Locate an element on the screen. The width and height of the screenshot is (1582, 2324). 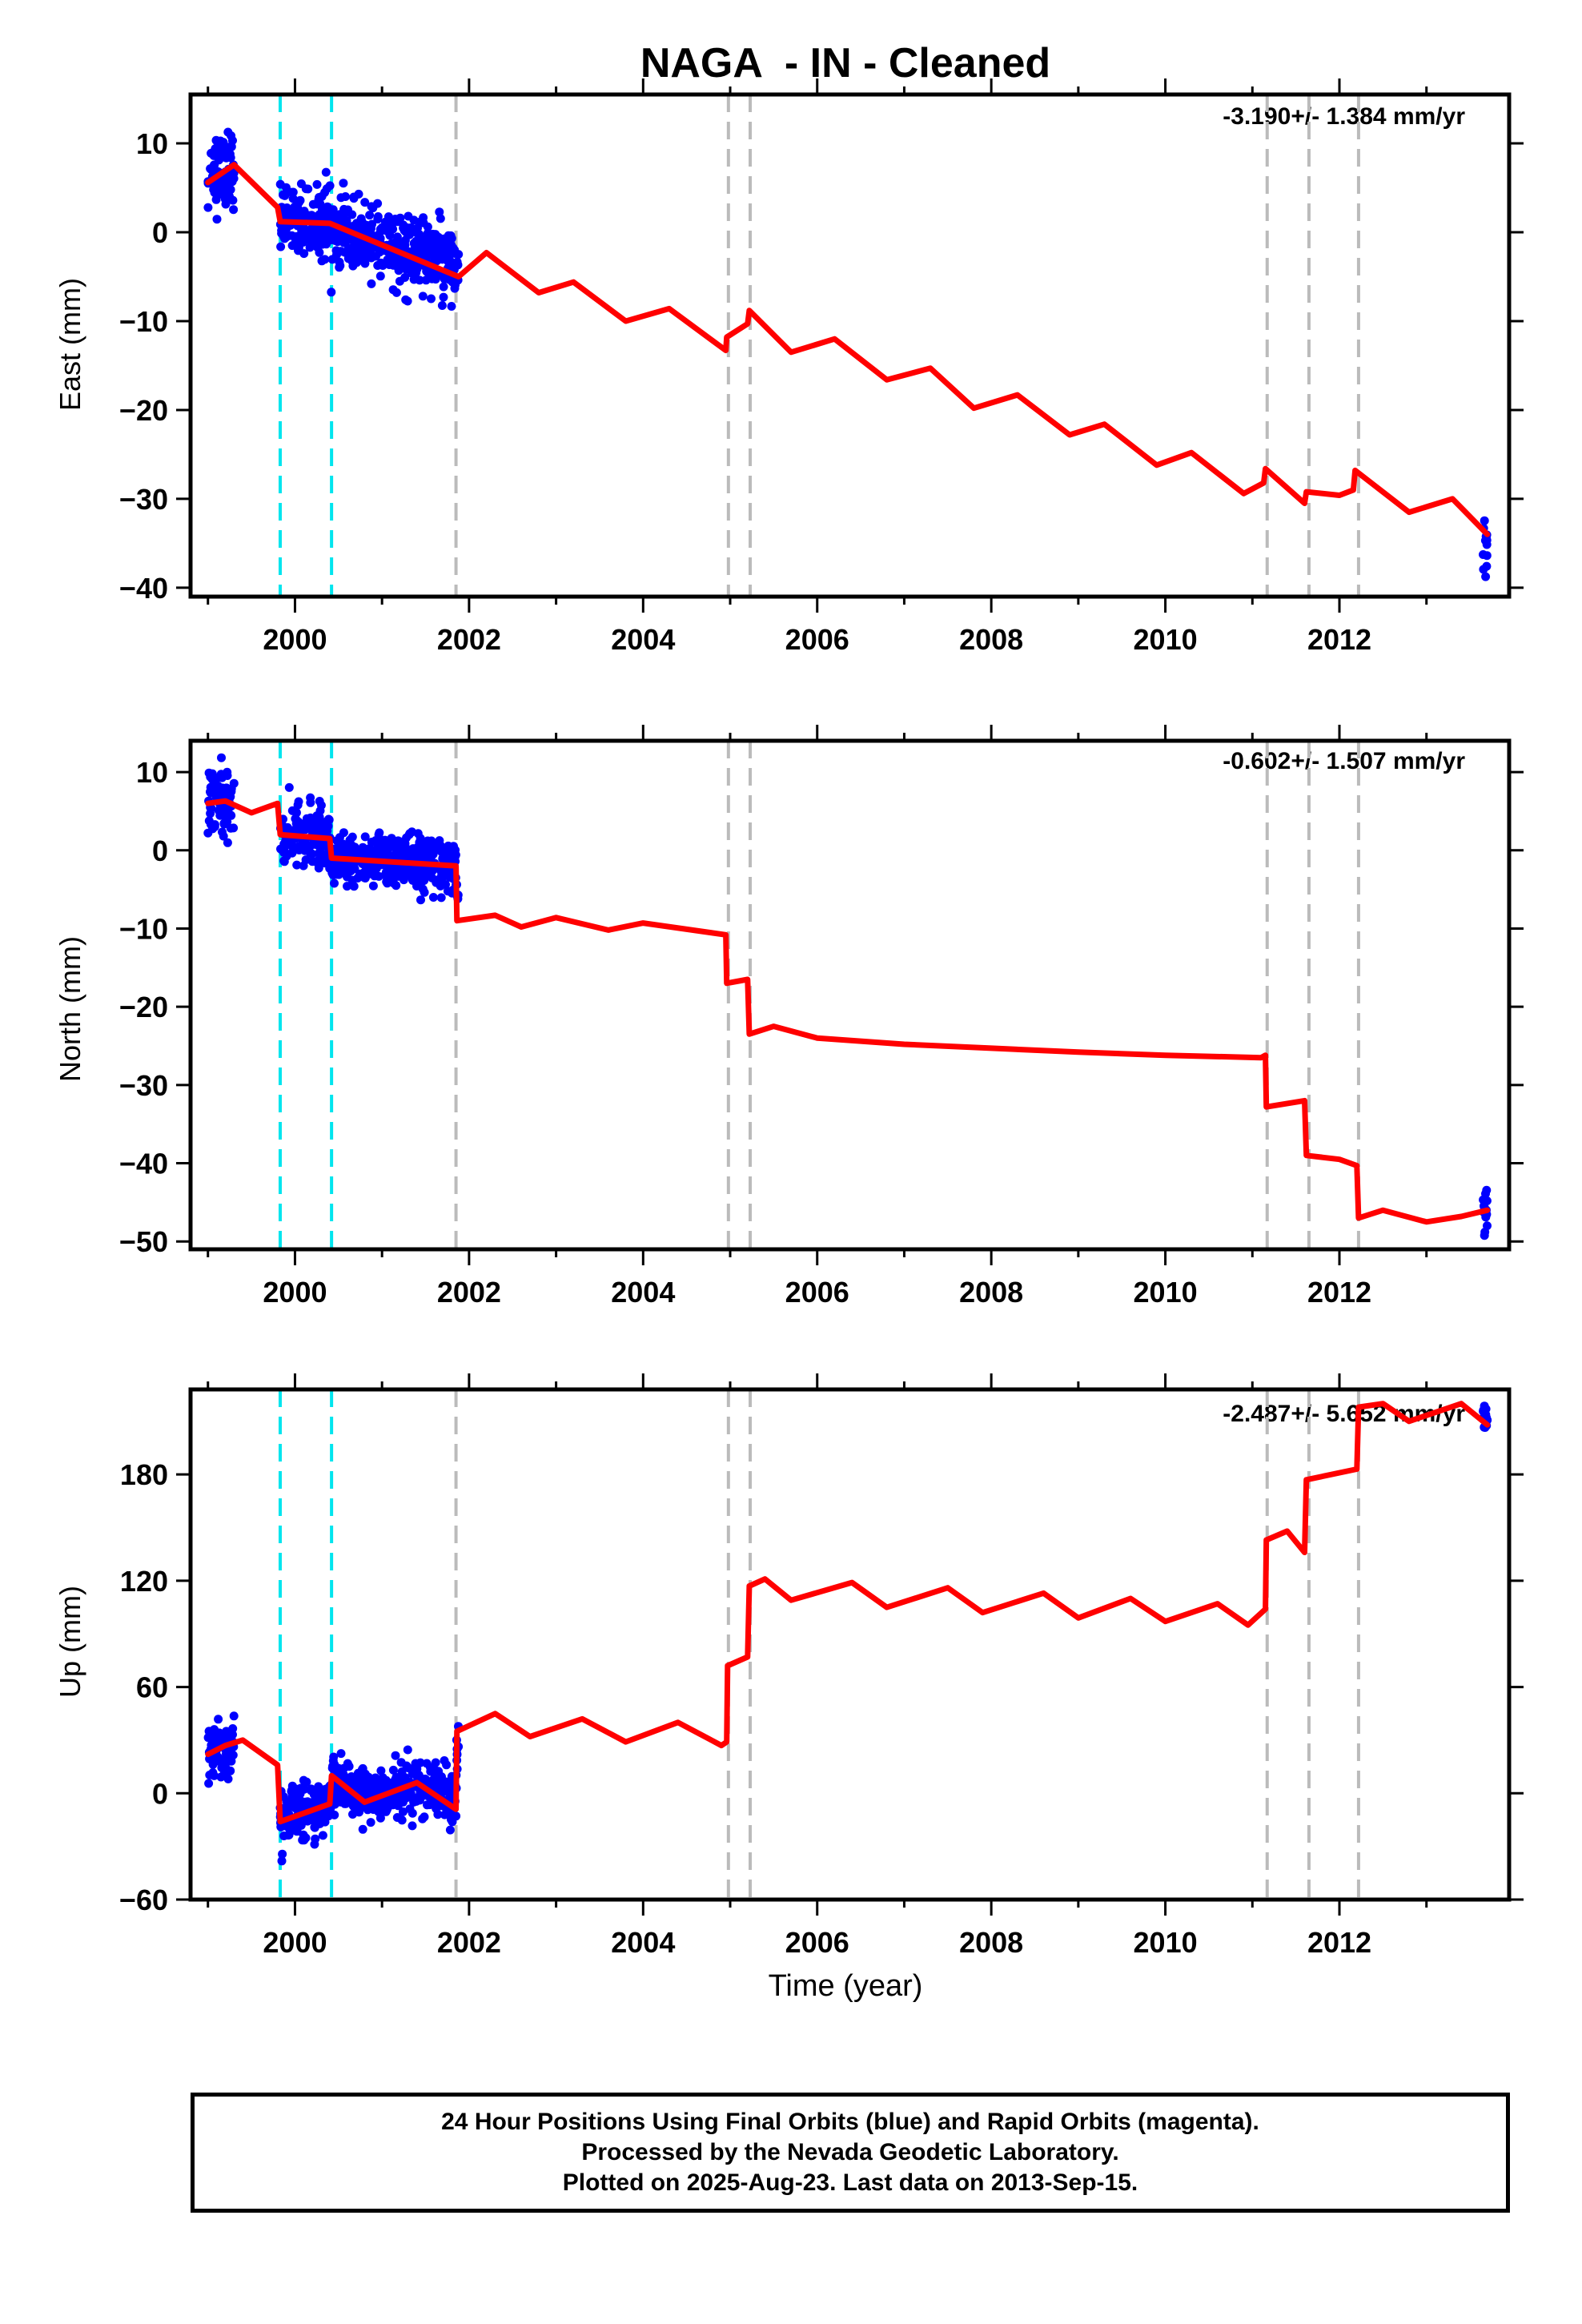
figure-title: NAGA - IN - Cleaned is located at coordinates (845, 63).